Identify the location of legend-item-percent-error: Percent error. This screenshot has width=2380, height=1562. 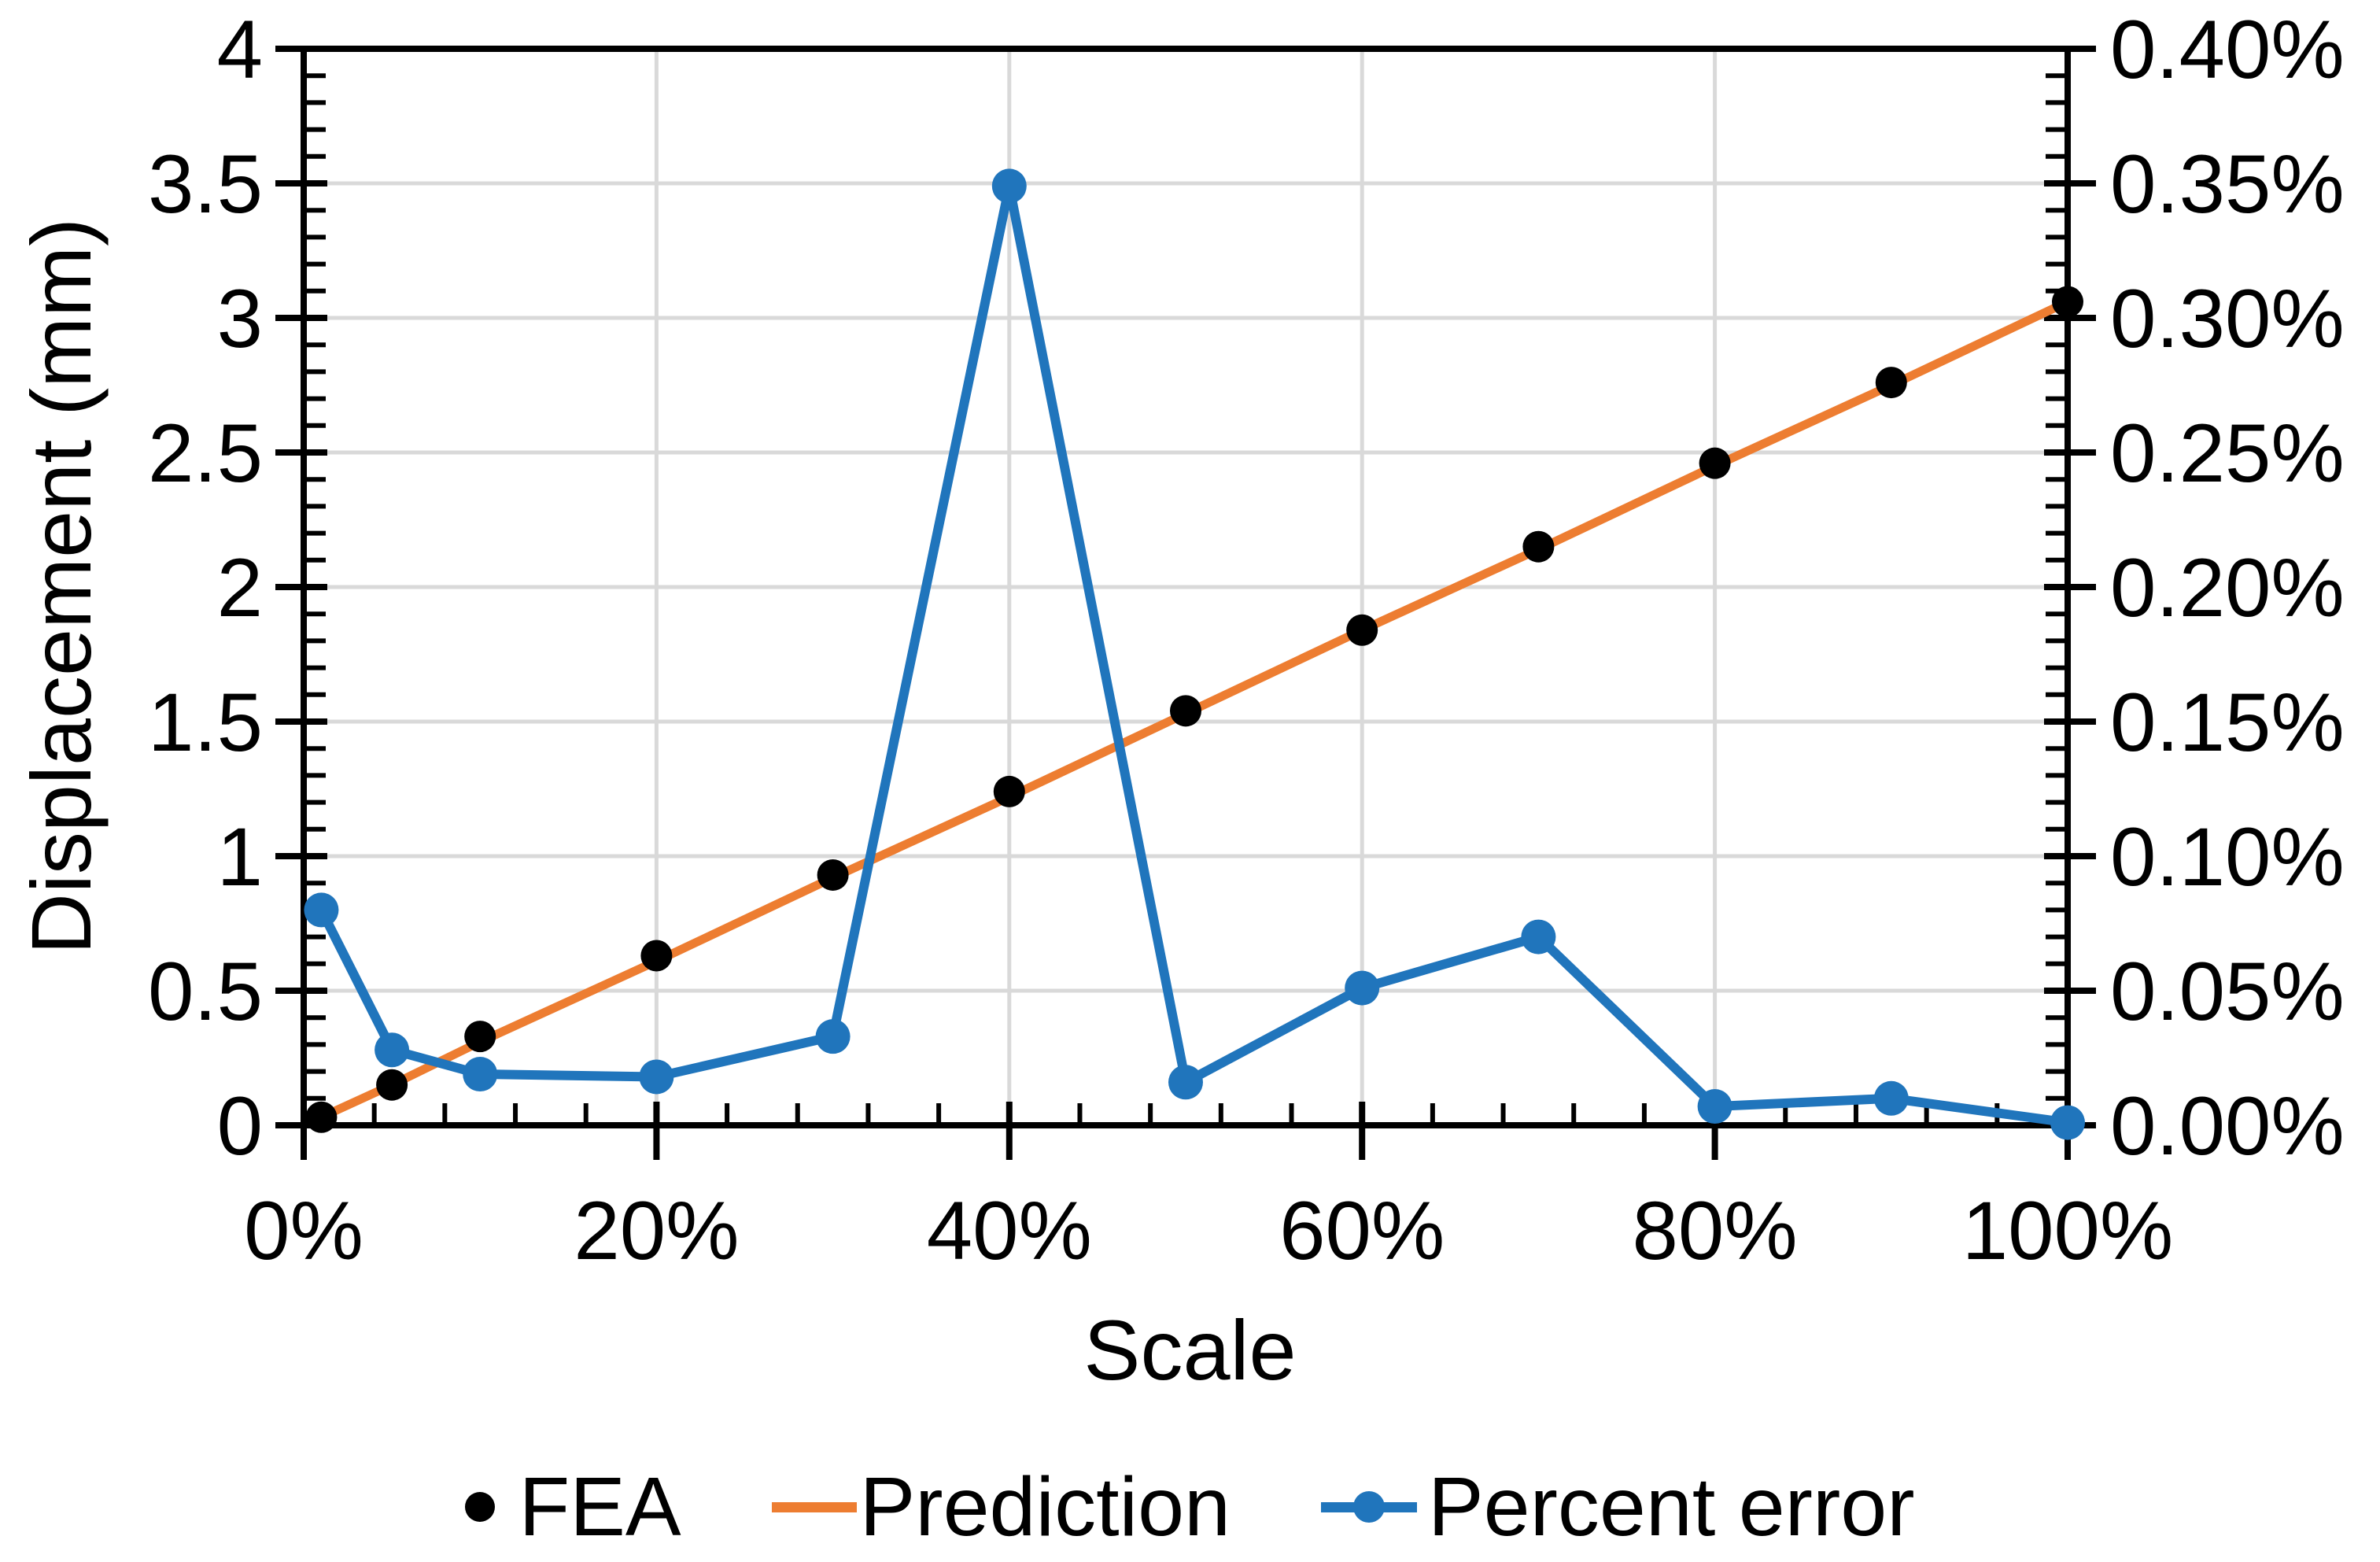
(1617, 1507).